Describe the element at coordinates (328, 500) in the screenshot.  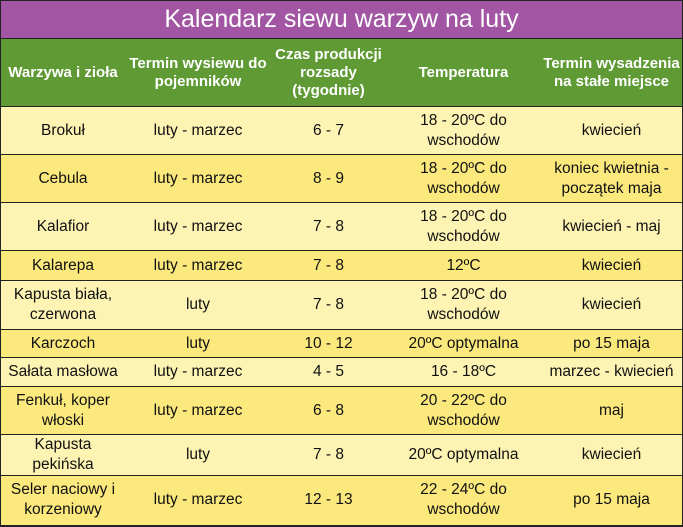
I see `cell-production-time: 12 - 13` at that location.